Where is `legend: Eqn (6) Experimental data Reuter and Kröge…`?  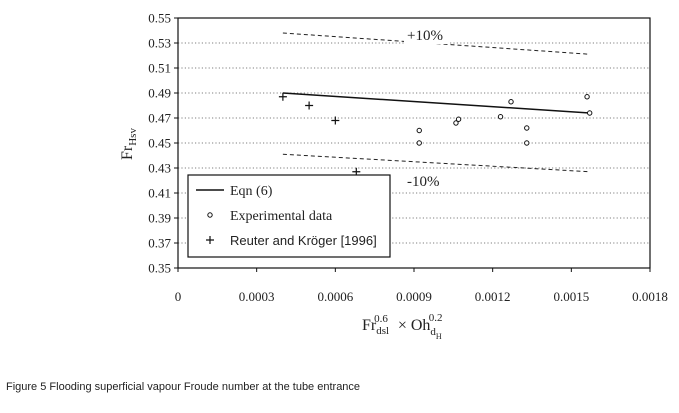
legend: Eqn (6) Experimental data Reuter and Kröge… is located at coordinates (289, 216).